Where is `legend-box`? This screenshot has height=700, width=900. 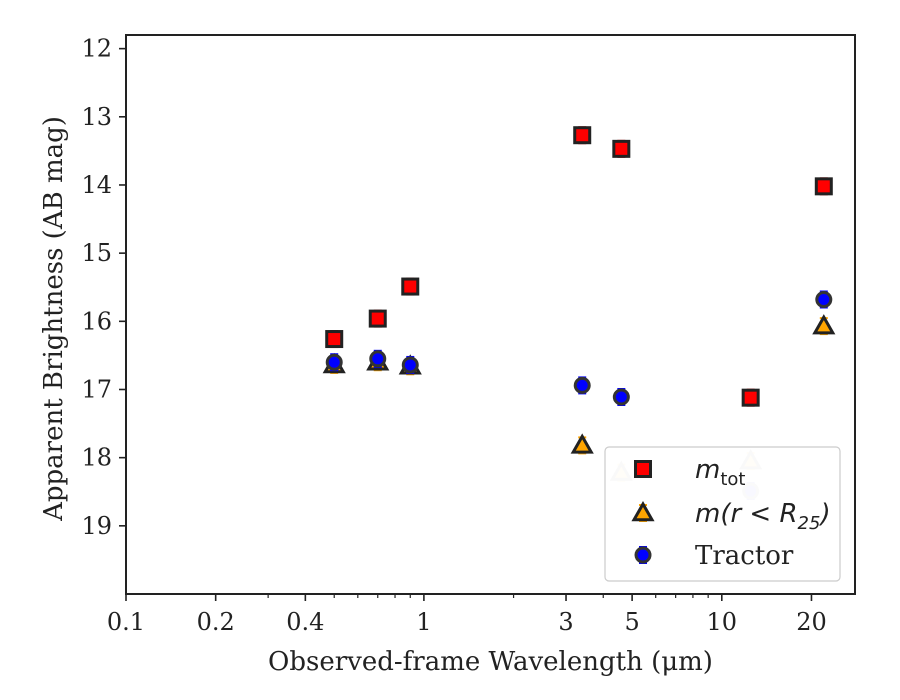 legend-box is located at coordinates (722, 514).